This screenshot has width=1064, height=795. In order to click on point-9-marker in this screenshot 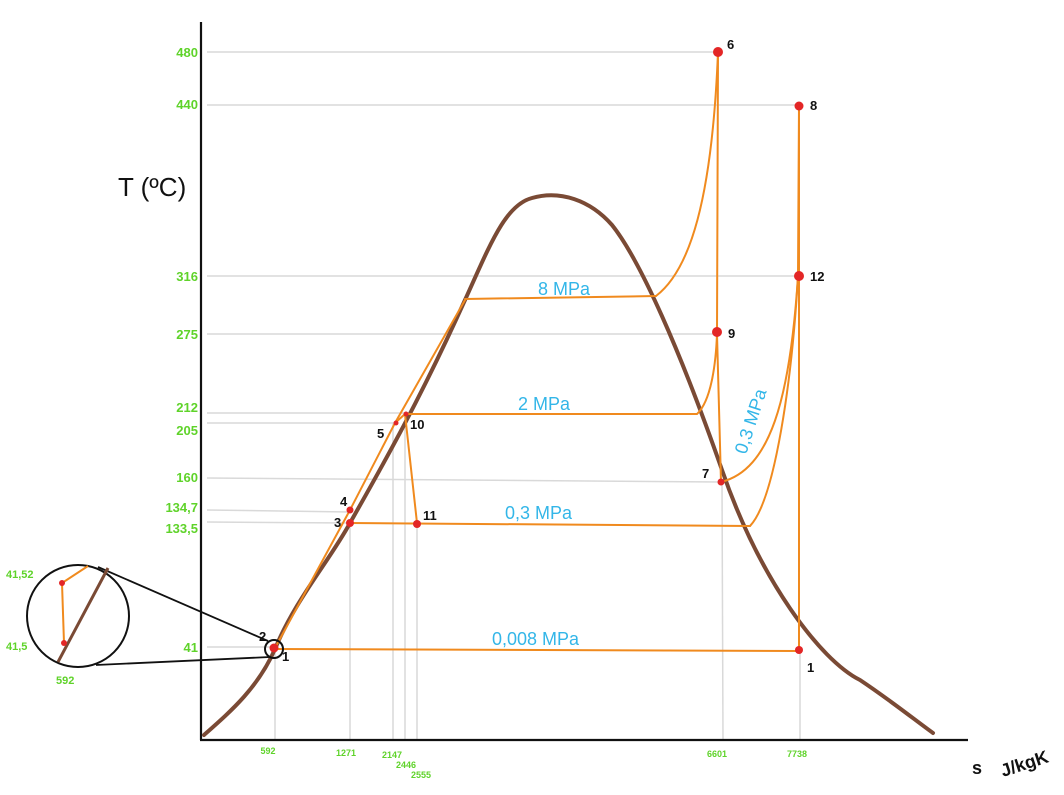, I will do `click(717, 332)`.